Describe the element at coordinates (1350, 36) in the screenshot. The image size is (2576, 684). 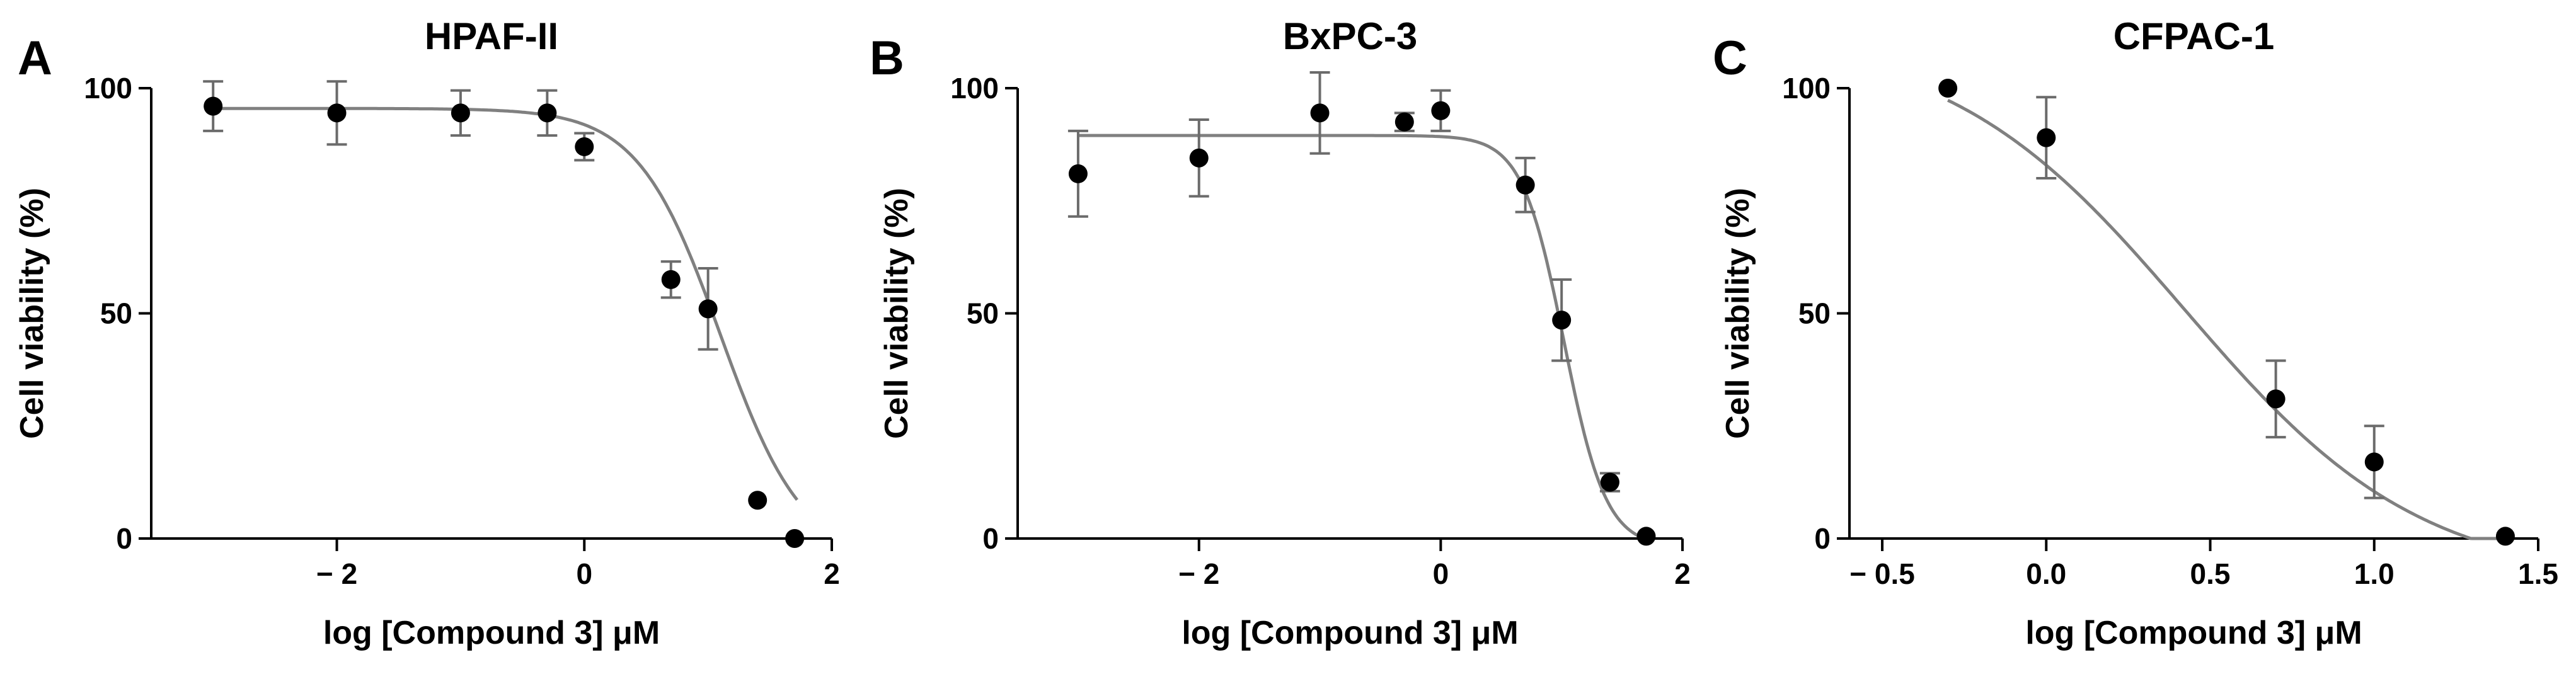
I see `chart-title: BxPC-3` at that location.